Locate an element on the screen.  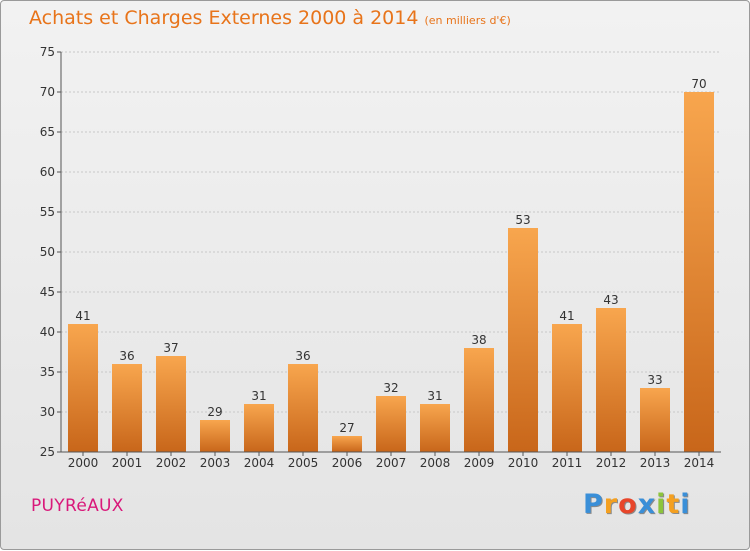
chart-title-text: Achats et Charges Externes 2000 à 2014 is located at coordinates (224, 18).